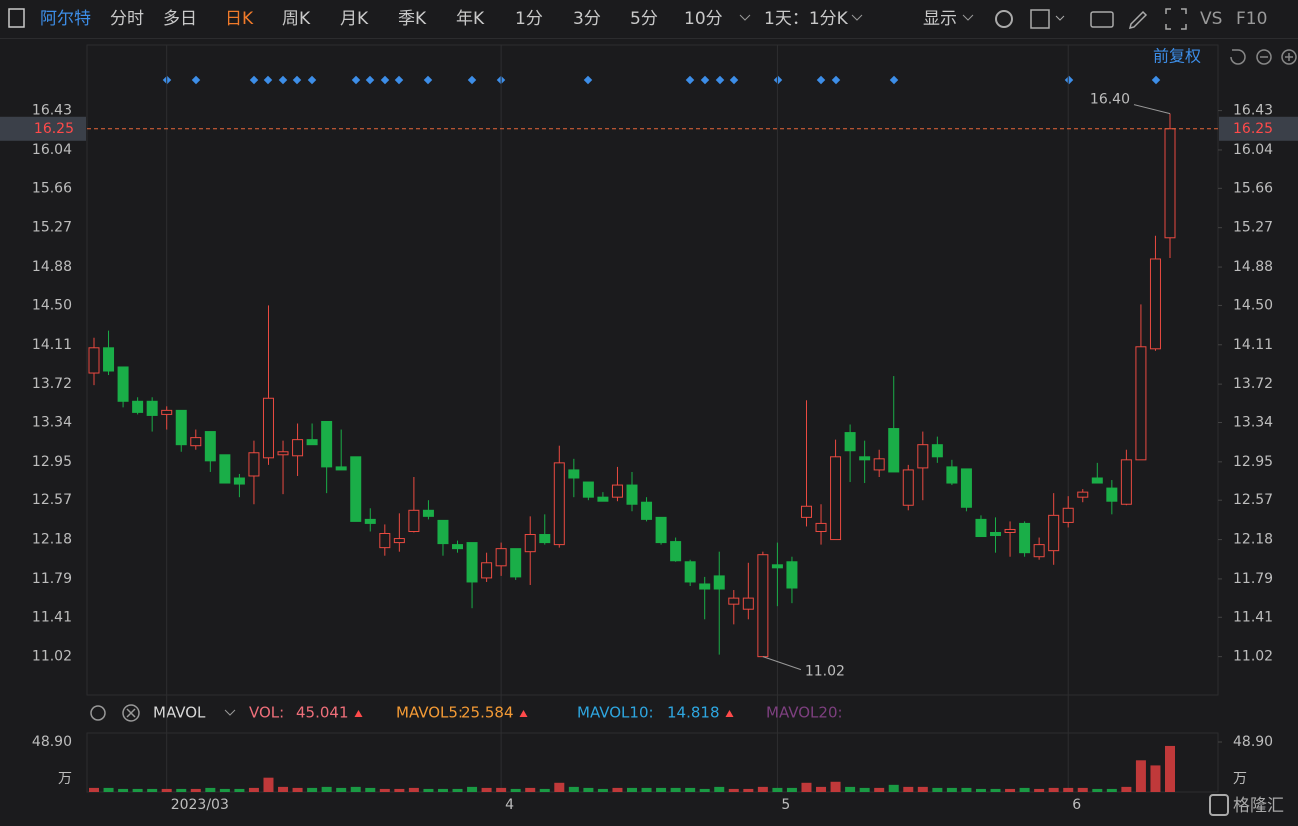  Describe the element at coordinates (529, 19) in the screenshot. I see `tab: 1分` at that location.